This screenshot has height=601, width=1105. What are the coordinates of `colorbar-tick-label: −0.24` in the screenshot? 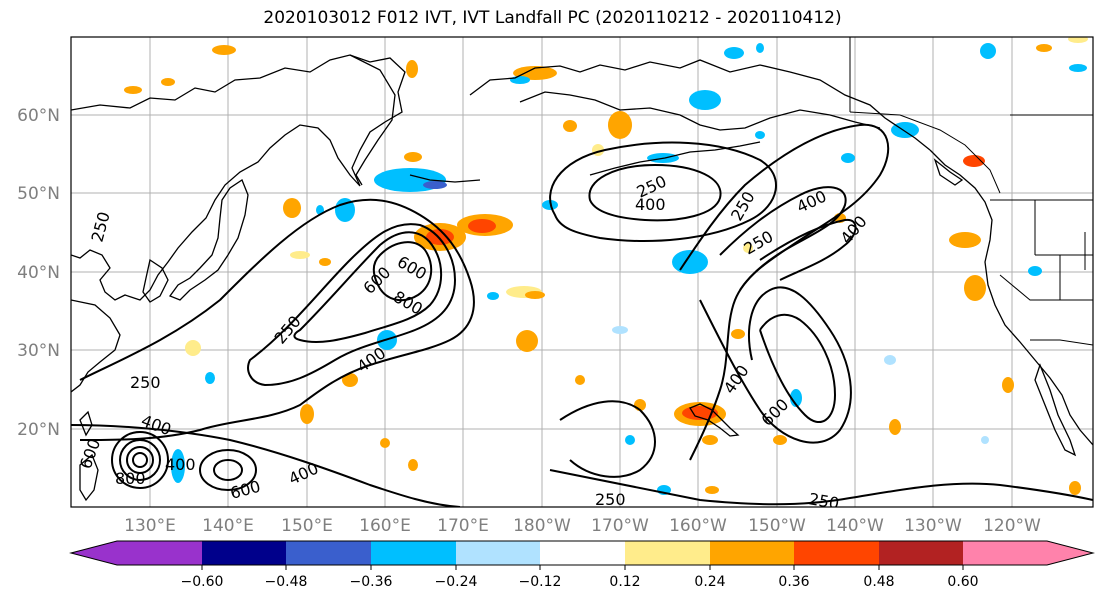 It's located at (456, 582).